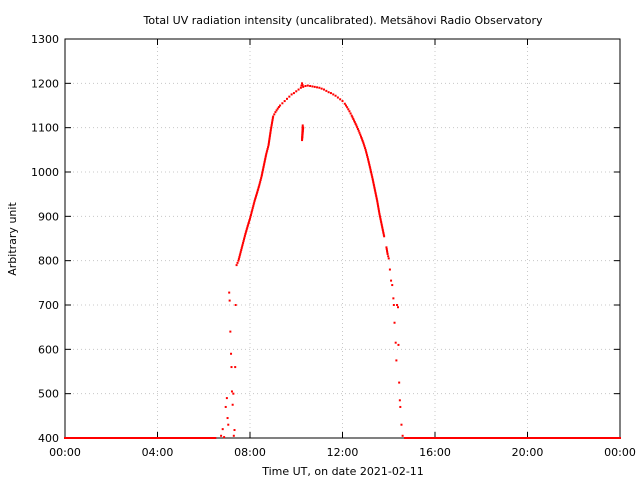 The width and height of the screenshot is (640, 480). What do you see at coordinates (250, 452) in the screenshot?
I see `x-tick-label: 08:00` at bounding box center [250, 452].